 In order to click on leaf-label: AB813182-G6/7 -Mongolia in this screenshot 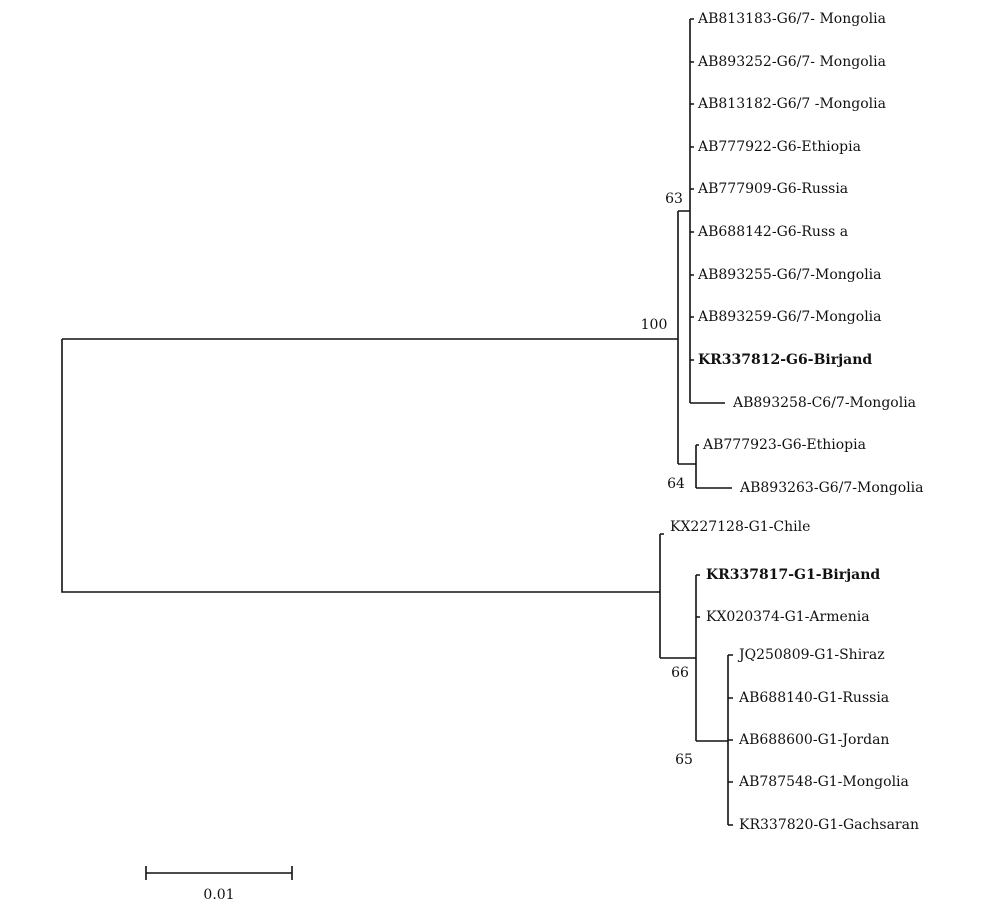, I will do `click(791, 104)`.